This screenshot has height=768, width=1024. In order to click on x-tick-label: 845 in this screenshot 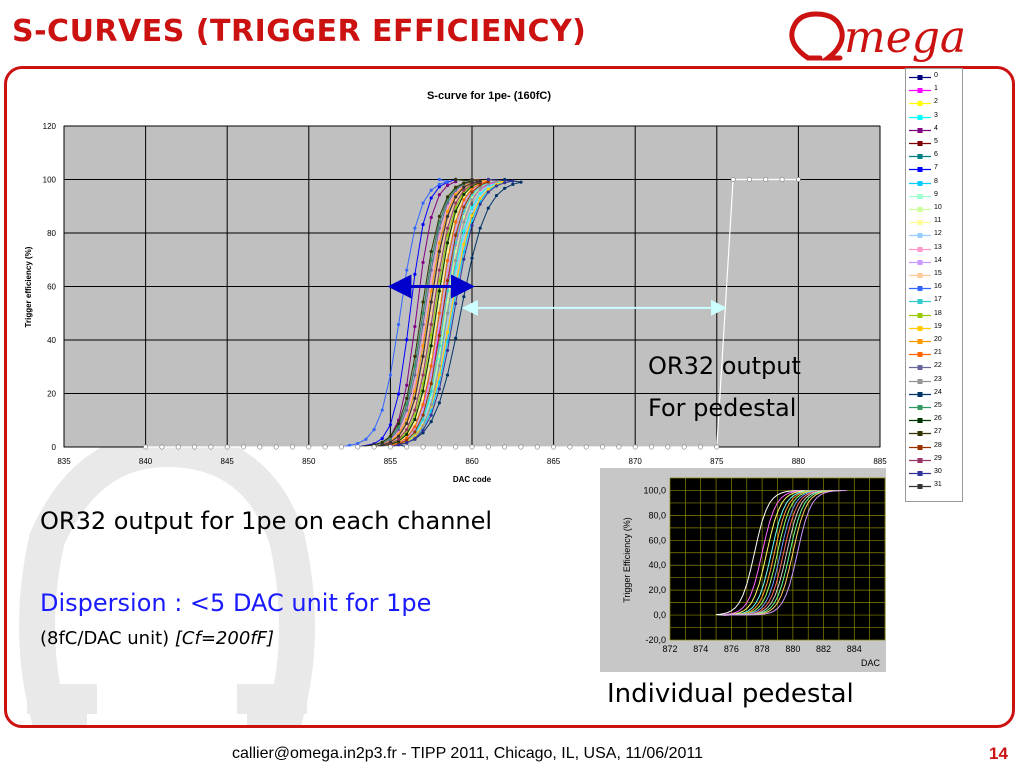, I will do `click(228, 461)`.